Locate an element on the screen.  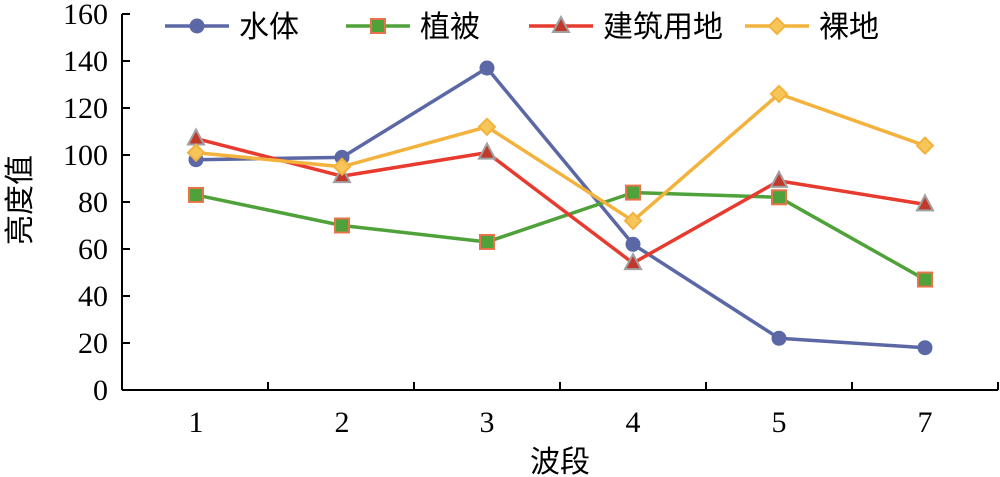
x-axis-title: 波段 is located at coordinates (560, 461).